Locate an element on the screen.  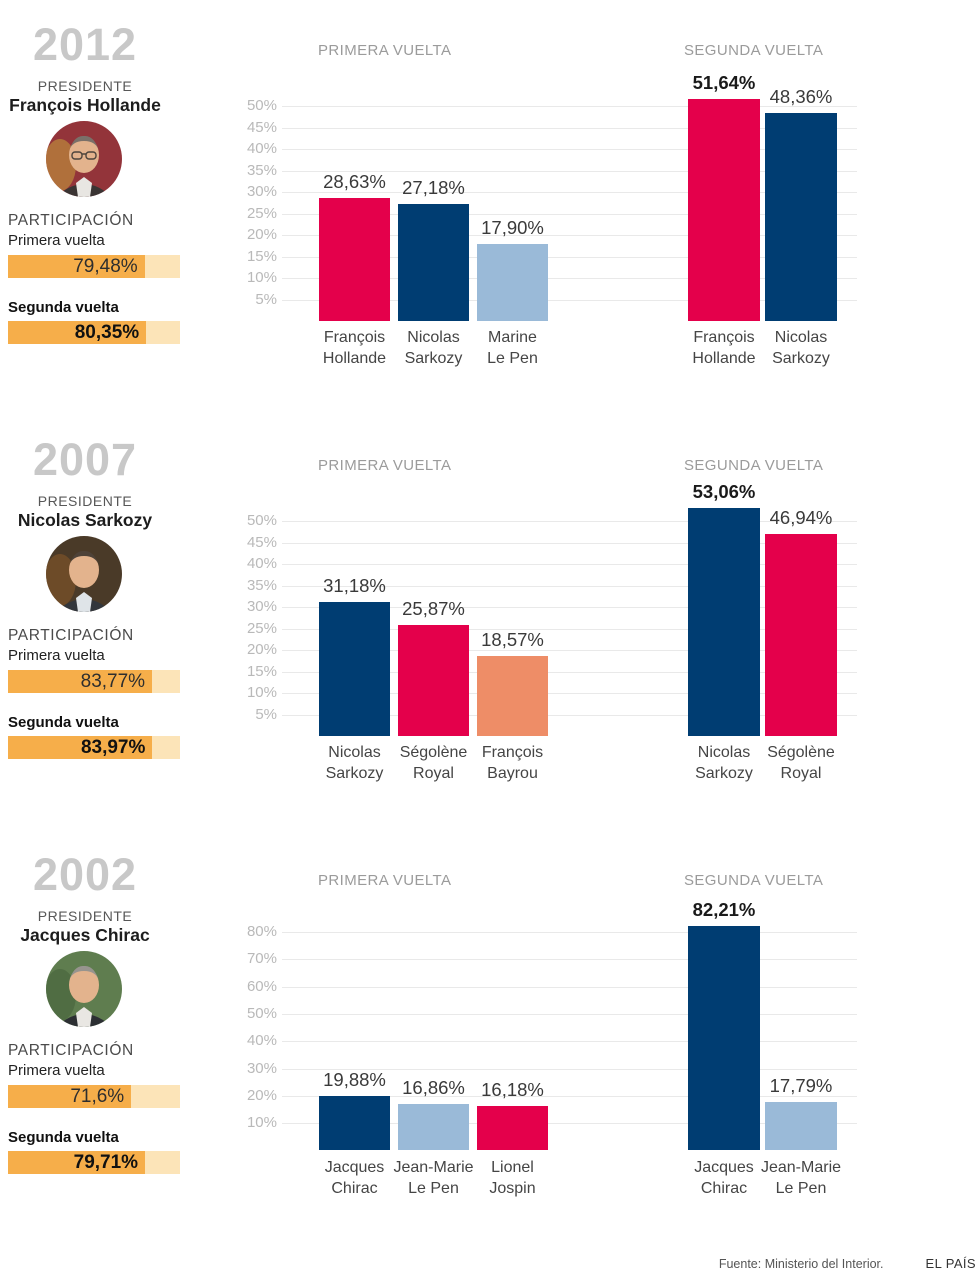
bar-ségolène-royal is located at coordinates (433, 680).